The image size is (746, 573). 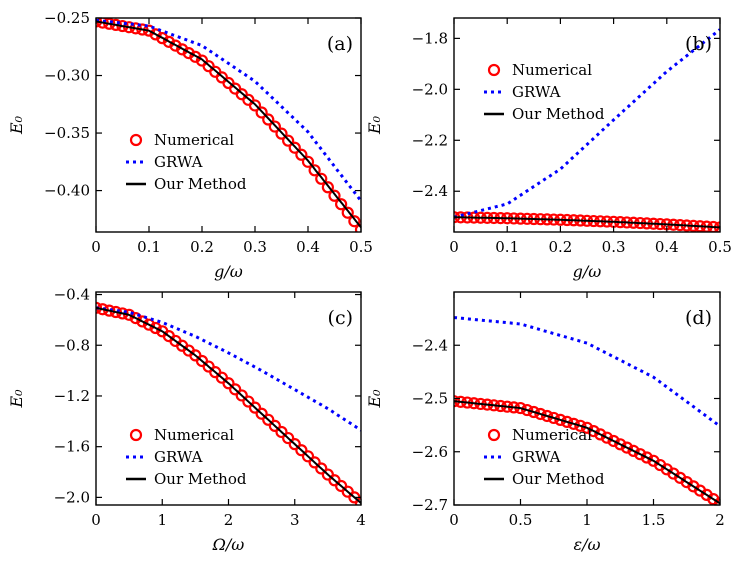 I want to click on panel-tag: (a), so click(x=340, y=44).